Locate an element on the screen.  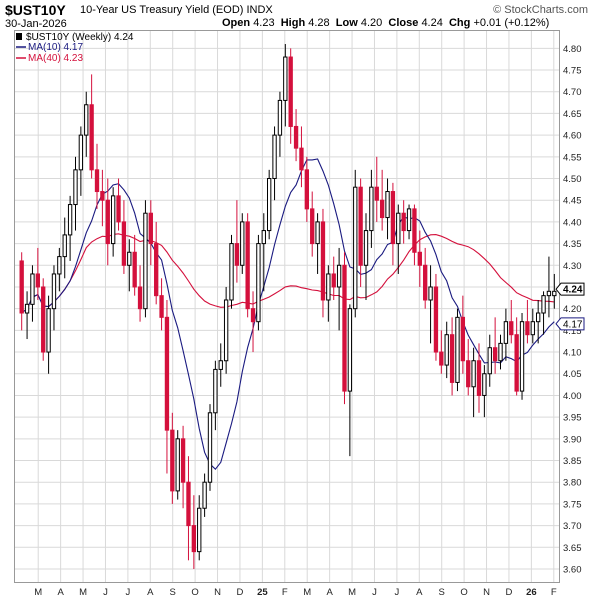
x-tick-label: O is located at coordinates (463, 592).